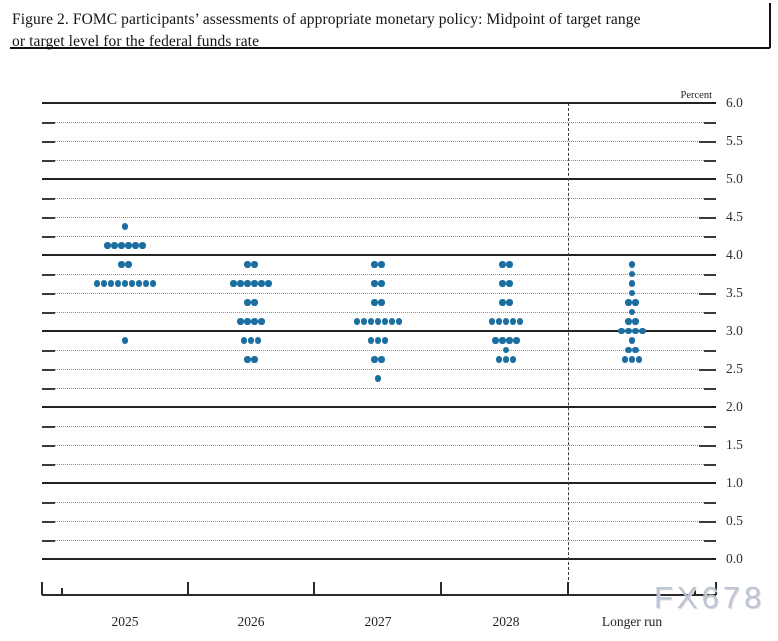 The width and height of the screenshot is (778, 641). Describe the element at coordinates (502, 283) in the screenshot. I see `dot-2028-3.625` at that location.